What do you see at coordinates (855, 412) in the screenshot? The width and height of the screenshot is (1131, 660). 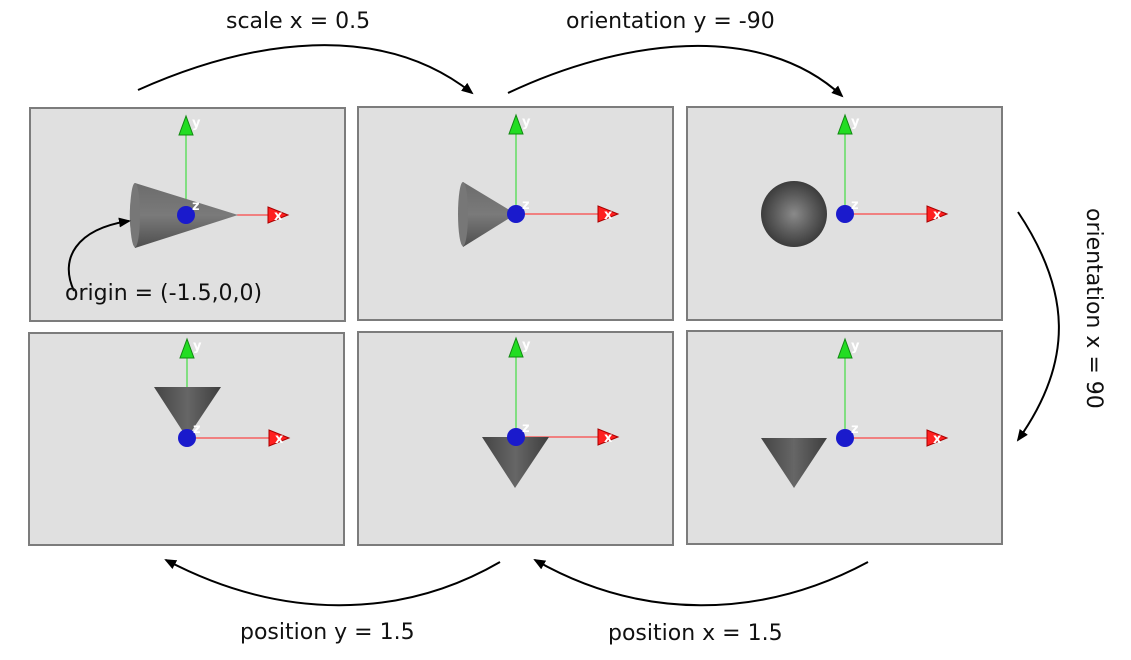 I see `scene-oriented-x: y x z` at bounding box center [855, 412].